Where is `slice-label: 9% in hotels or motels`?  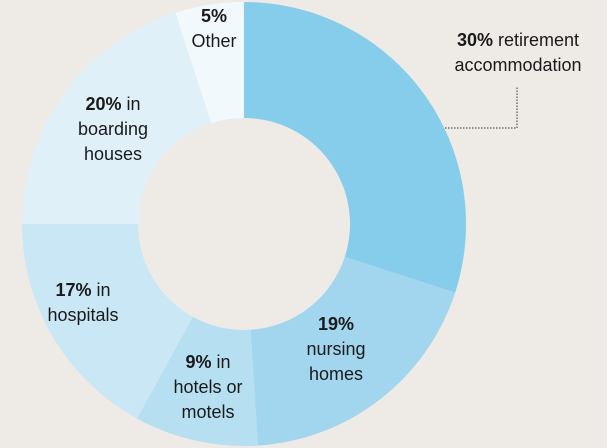 slice-label: 9% in hotels or motels is located at coordinates (208, 387).